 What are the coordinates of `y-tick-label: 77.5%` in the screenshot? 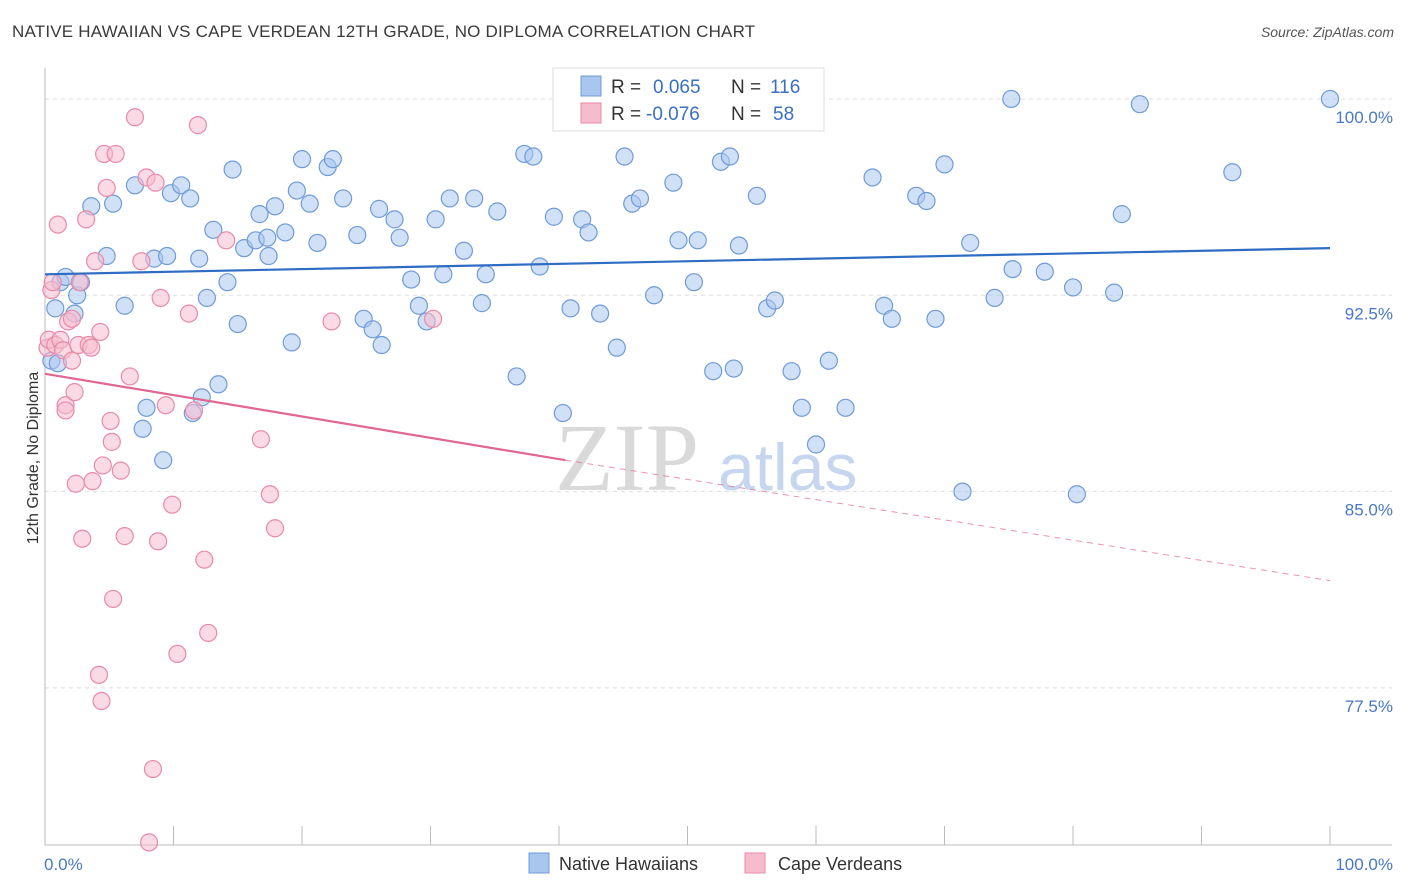 It's located at (1369, 706).